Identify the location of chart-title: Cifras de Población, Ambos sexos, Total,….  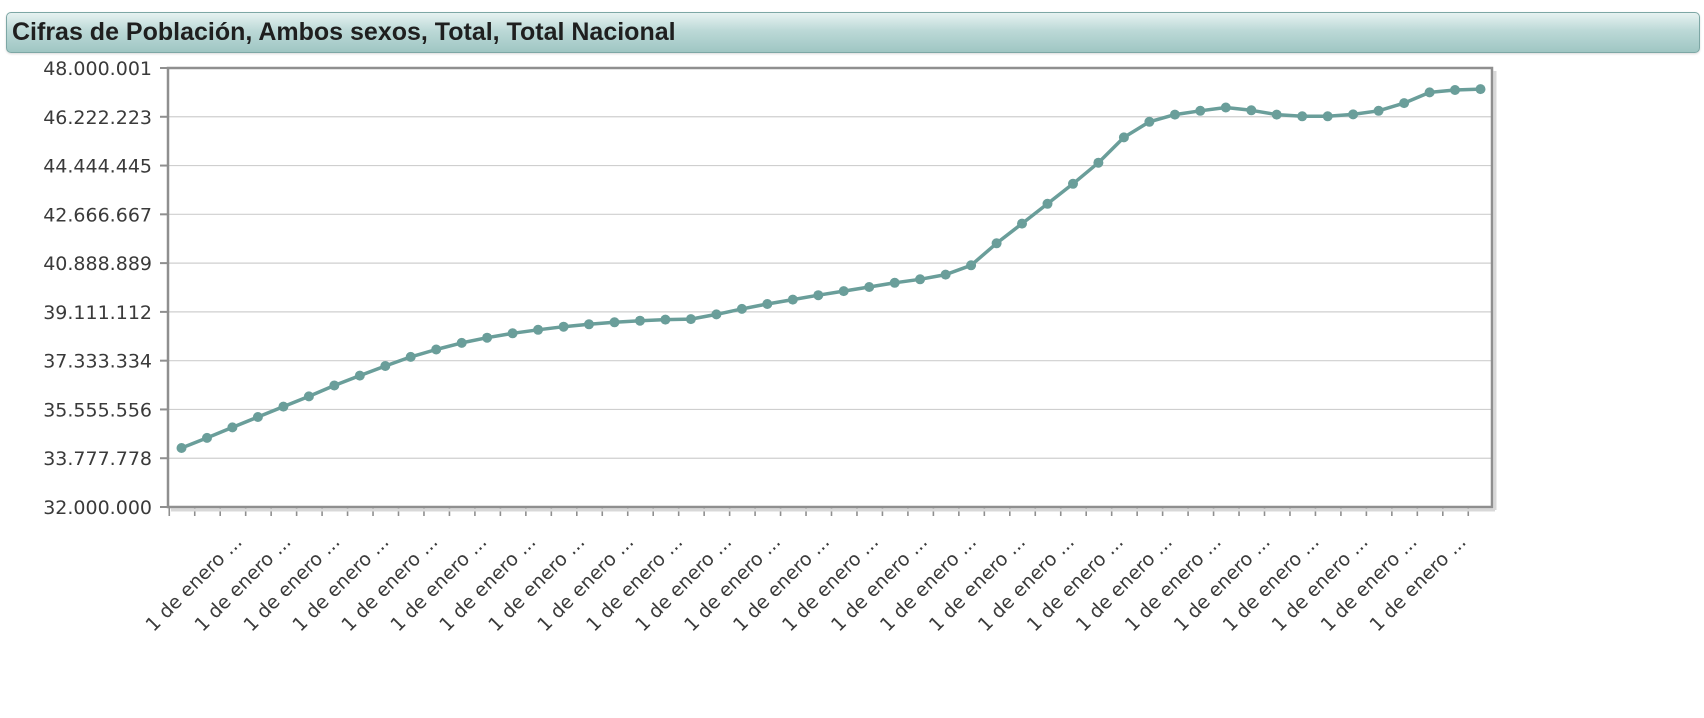
(344, 32).